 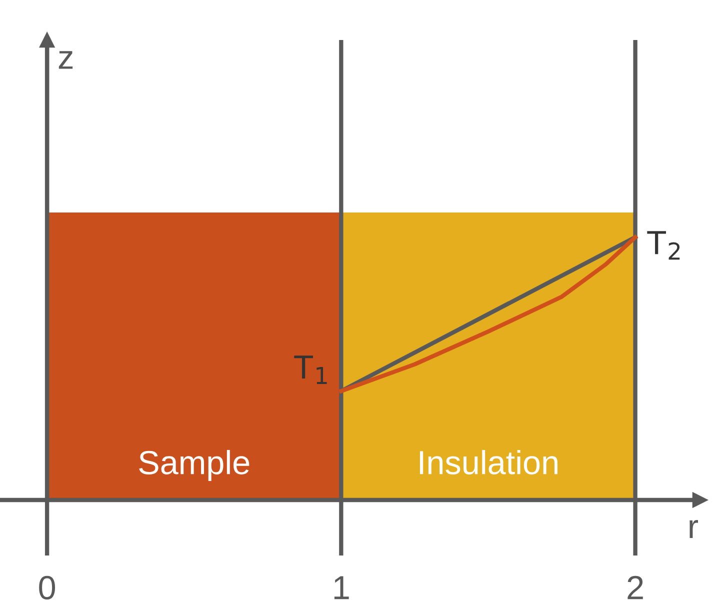 What do you see at coordinates (635, 588) in the screenshot?
I see `x-tick-label: 2` at bounding box center [635, 588].